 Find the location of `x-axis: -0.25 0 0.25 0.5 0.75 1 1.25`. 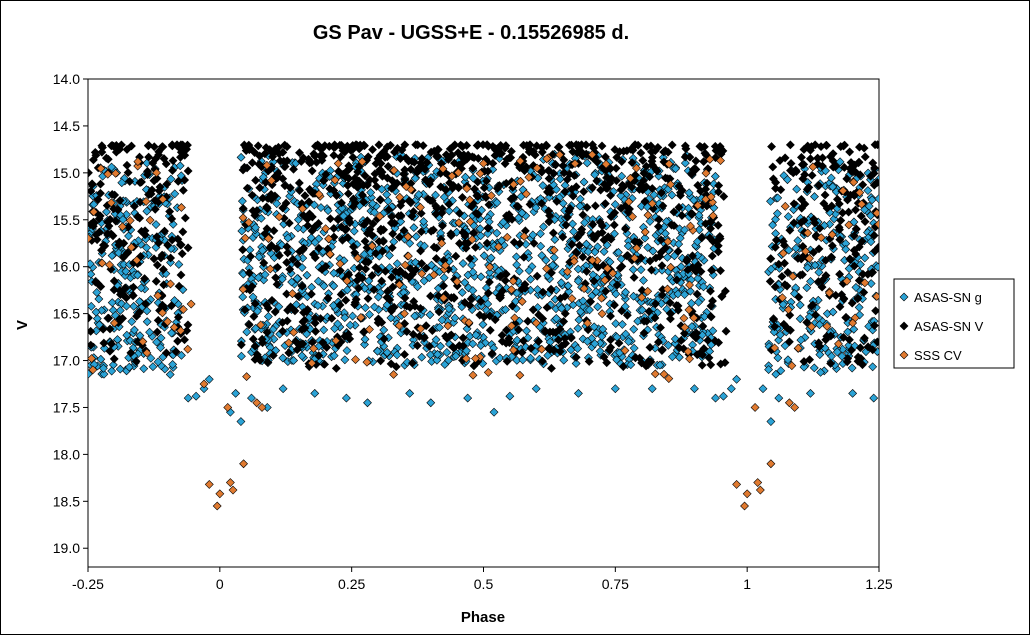

x-axis: -0.25 0 0.25 0.5 0.75 1 1.25 is located at coordinates (482, 579).